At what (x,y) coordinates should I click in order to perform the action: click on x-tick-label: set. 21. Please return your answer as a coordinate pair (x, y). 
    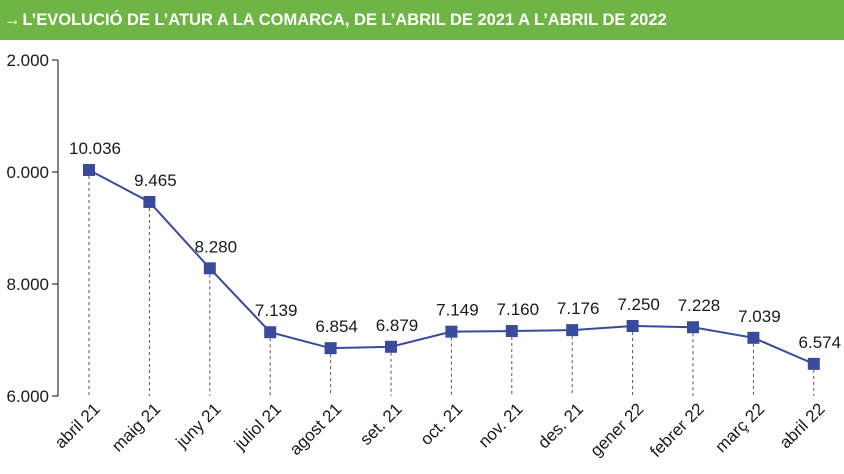
    Looking at the image, I should click on (381, 424).